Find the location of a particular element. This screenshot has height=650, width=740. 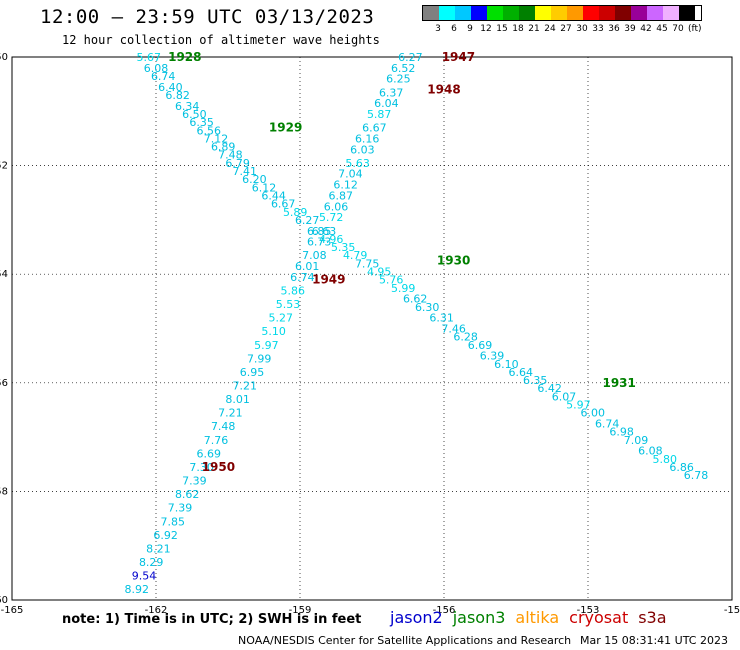

wave-height-point: 6.50 is located at coordinates (194, 114).